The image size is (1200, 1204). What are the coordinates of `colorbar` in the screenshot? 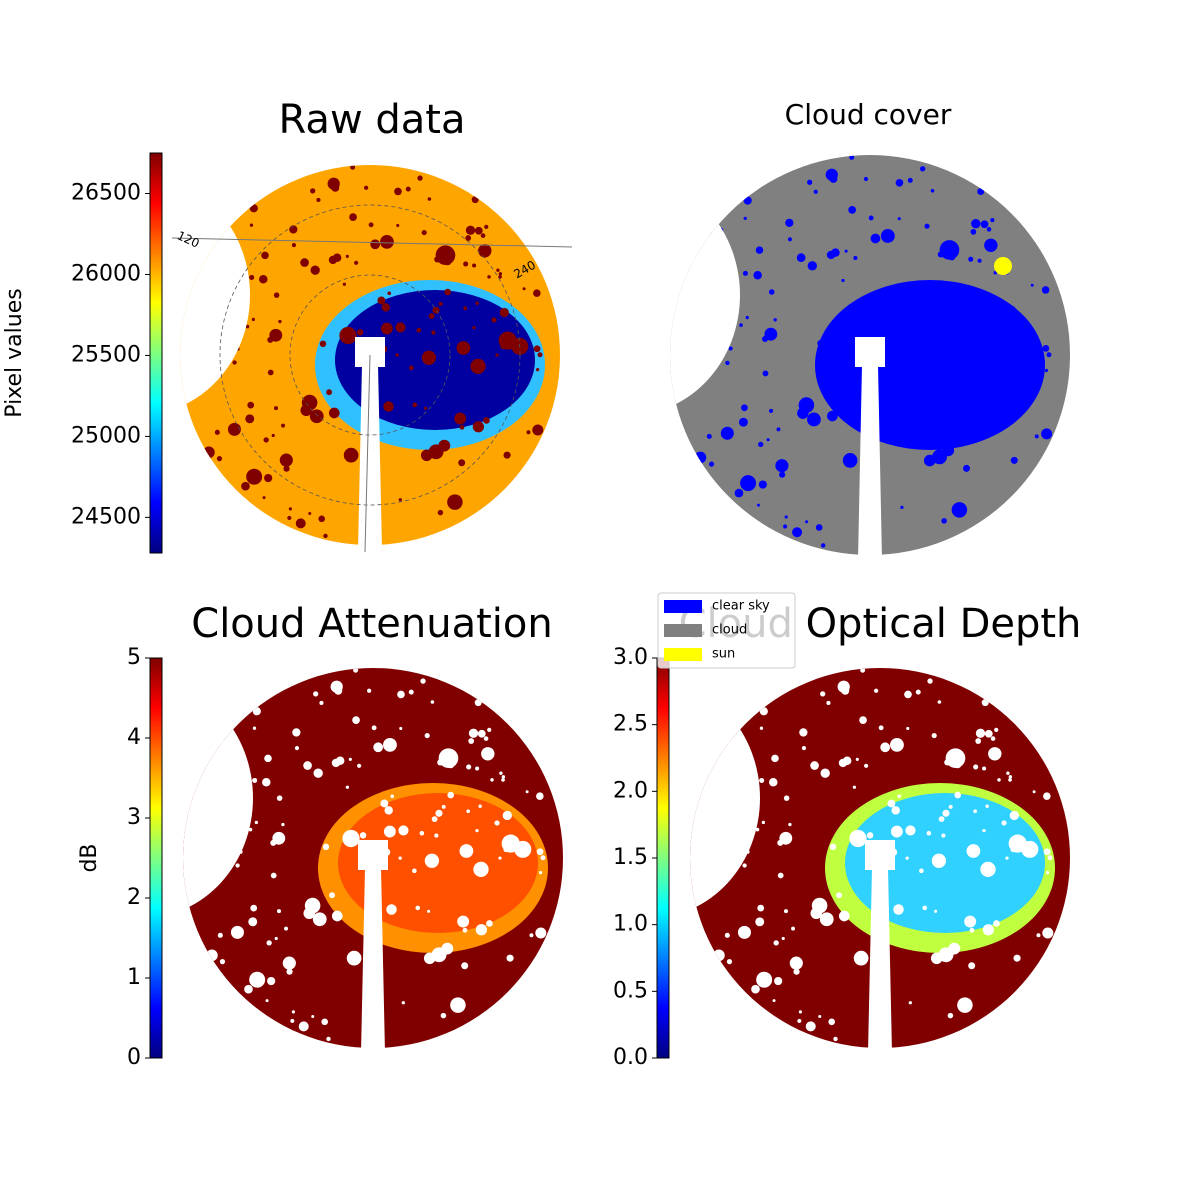 It's located at (156, 353).